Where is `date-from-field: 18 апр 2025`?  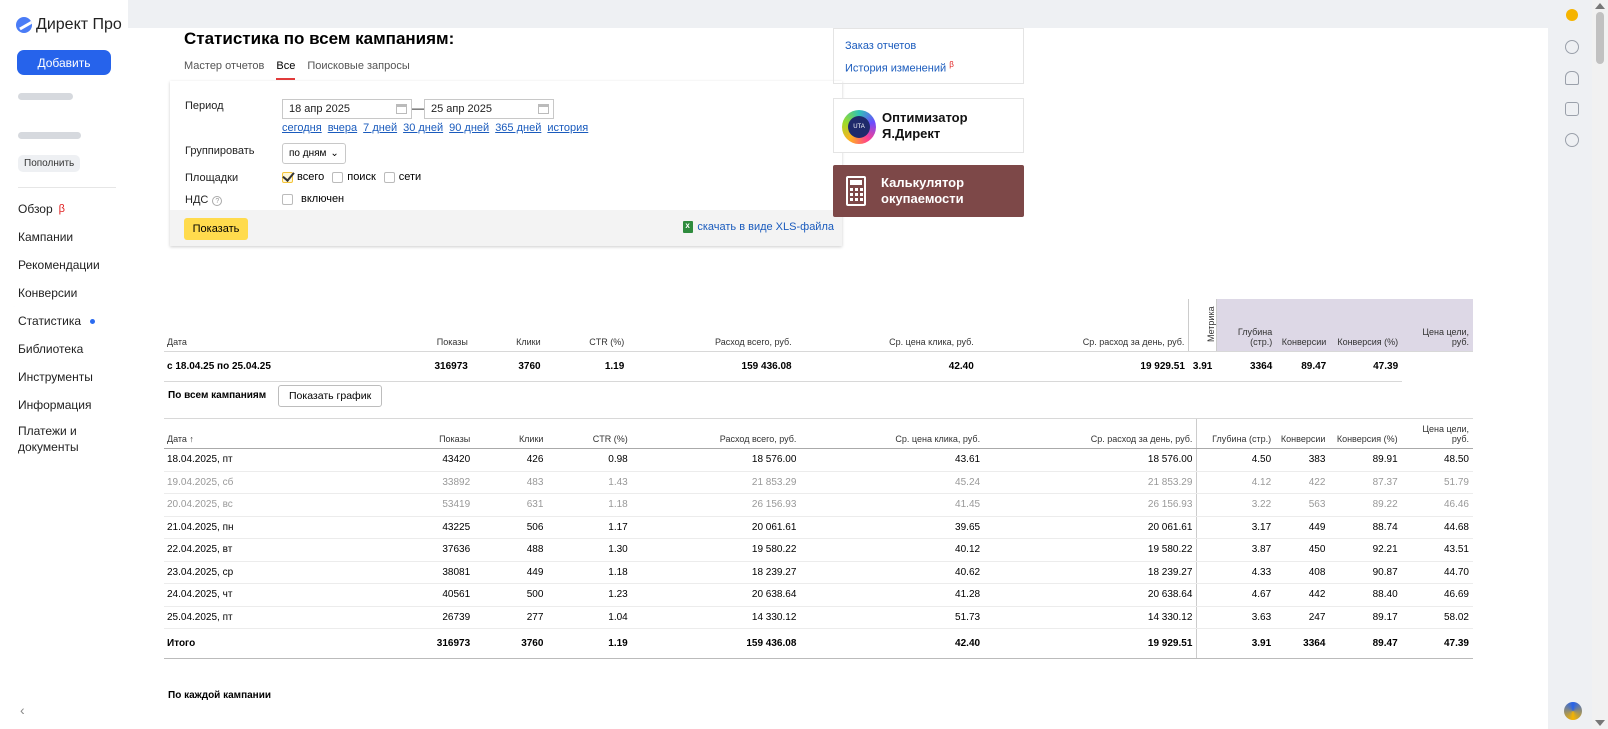
date-from-field: 18 апр 2025 is located at coordinates (347, 109).